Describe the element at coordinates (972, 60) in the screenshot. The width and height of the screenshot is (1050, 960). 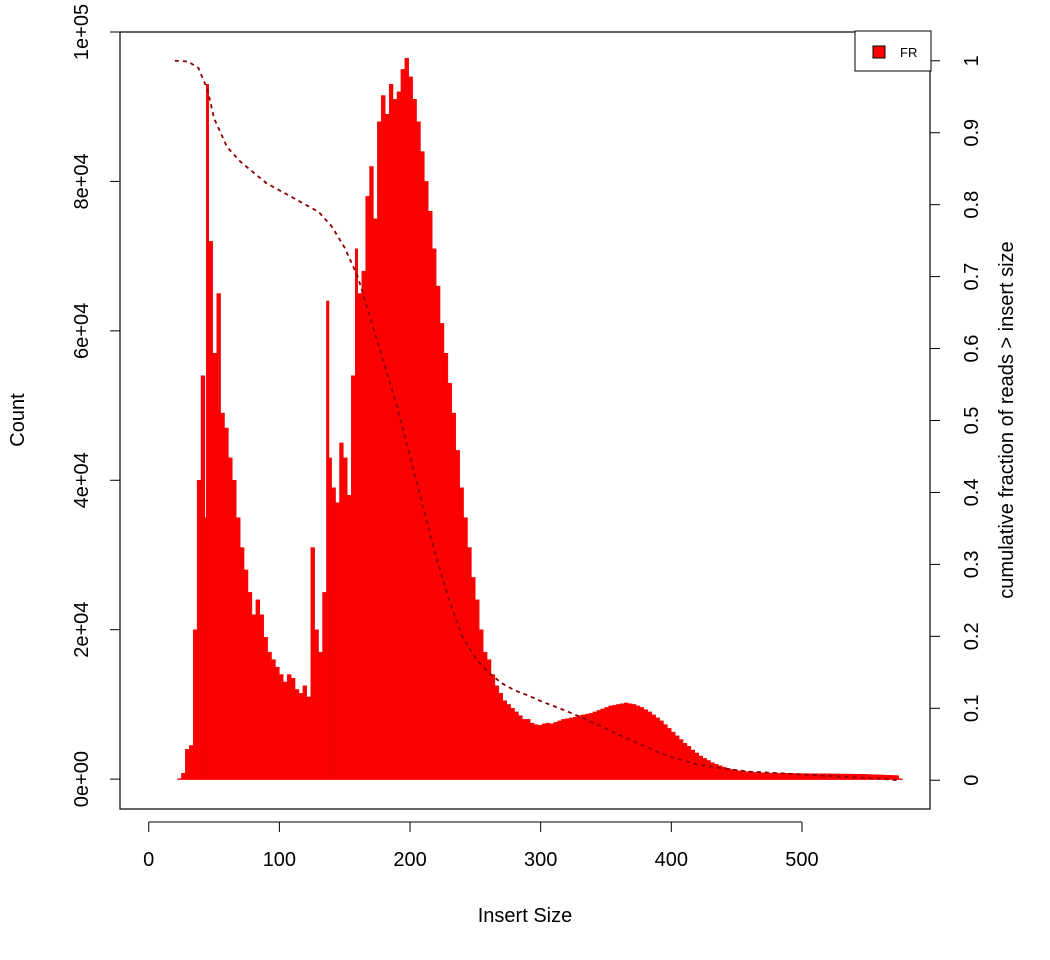
I see `y2-tick-label: 1` at that location.